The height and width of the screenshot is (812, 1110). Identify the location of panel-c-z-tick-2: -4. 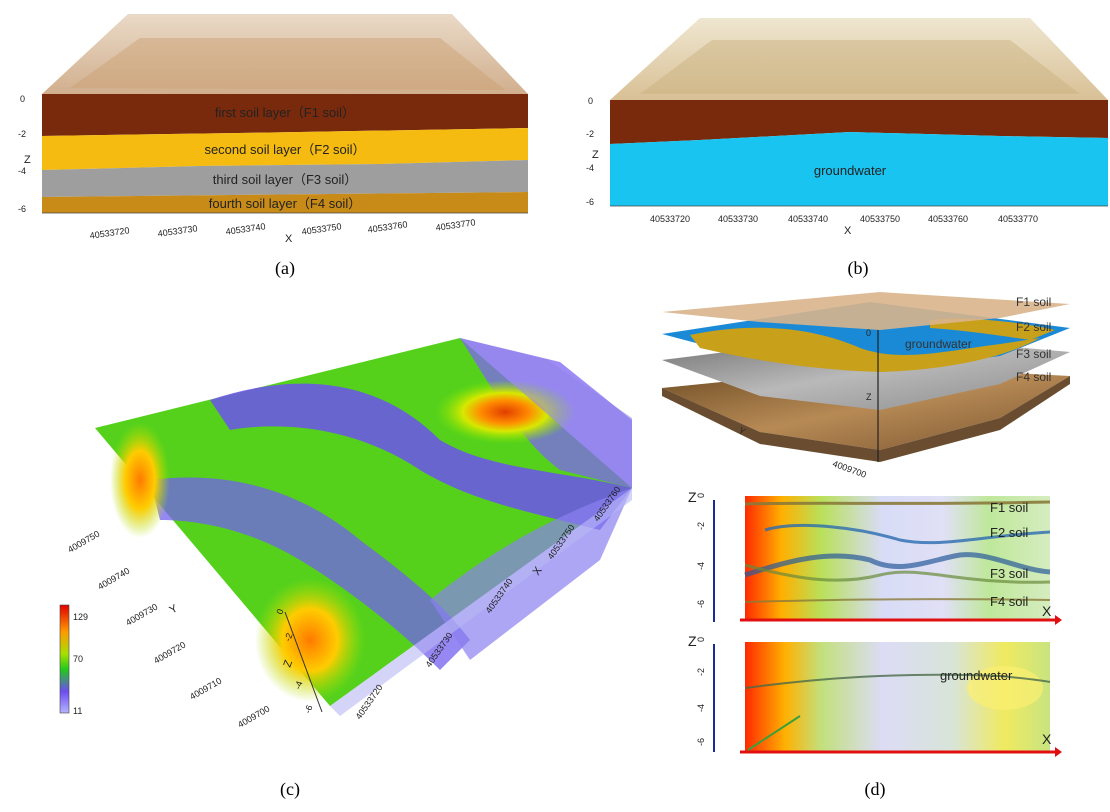
(298, 685).